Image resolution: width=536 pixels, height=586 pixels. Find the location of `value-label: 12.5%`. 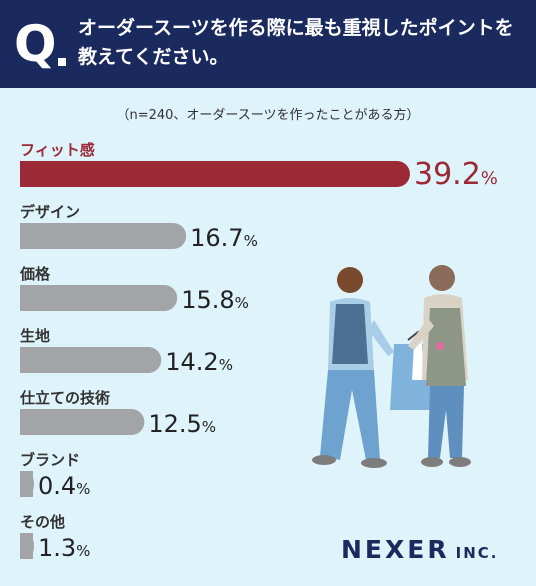

value-label: 12.5% is located at coordinates (182, 424).